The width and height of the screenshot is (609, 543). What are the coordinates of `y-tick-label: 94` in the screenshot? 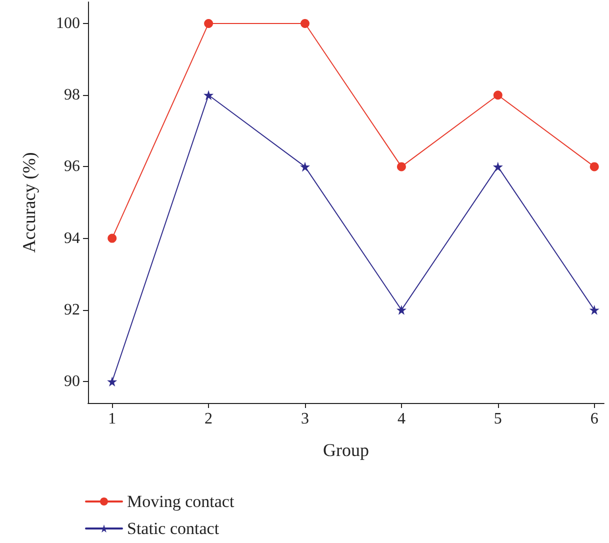 It's located at (72, 238).